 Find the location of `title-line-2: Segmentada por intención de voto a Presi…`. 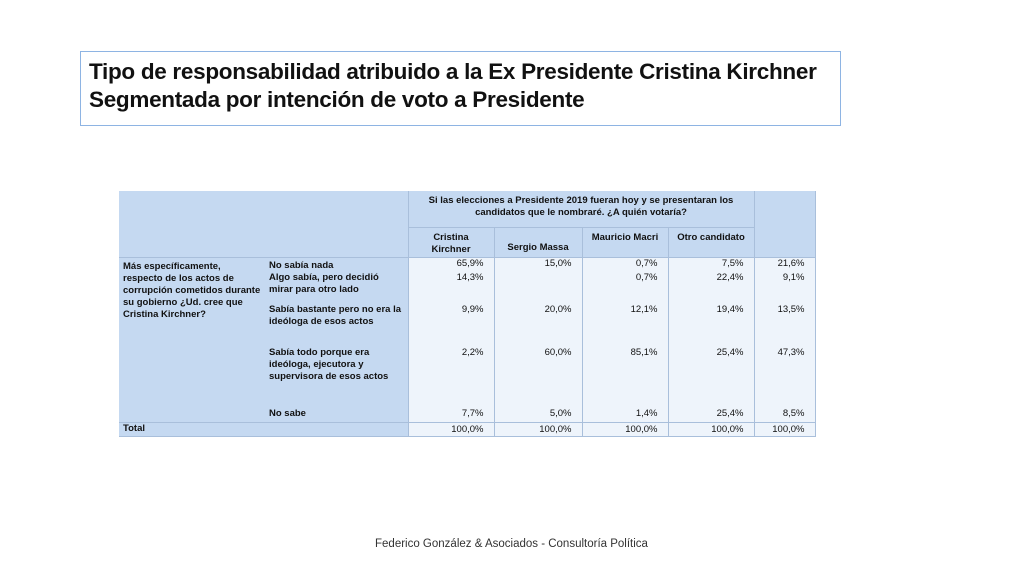

title-line-2: Segmentada por intención de voto a Presi… is located at coordinates (337, 99).